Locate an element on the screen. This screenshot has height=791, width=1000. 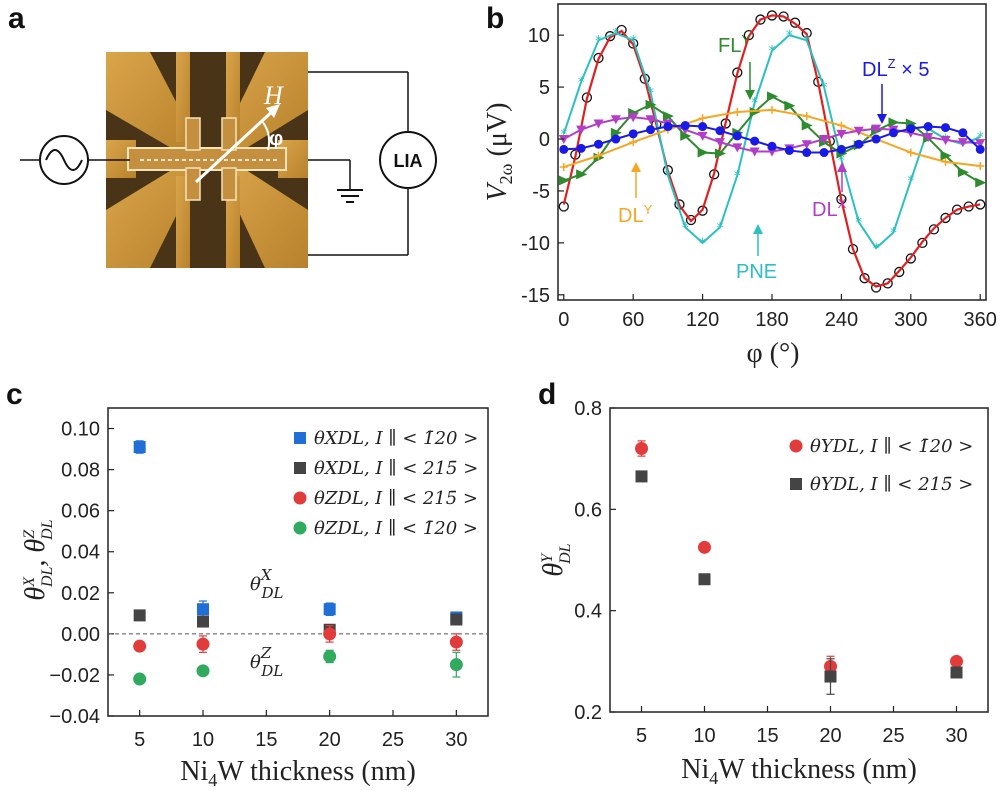
field-arrow is located at coordinates (236, 145).